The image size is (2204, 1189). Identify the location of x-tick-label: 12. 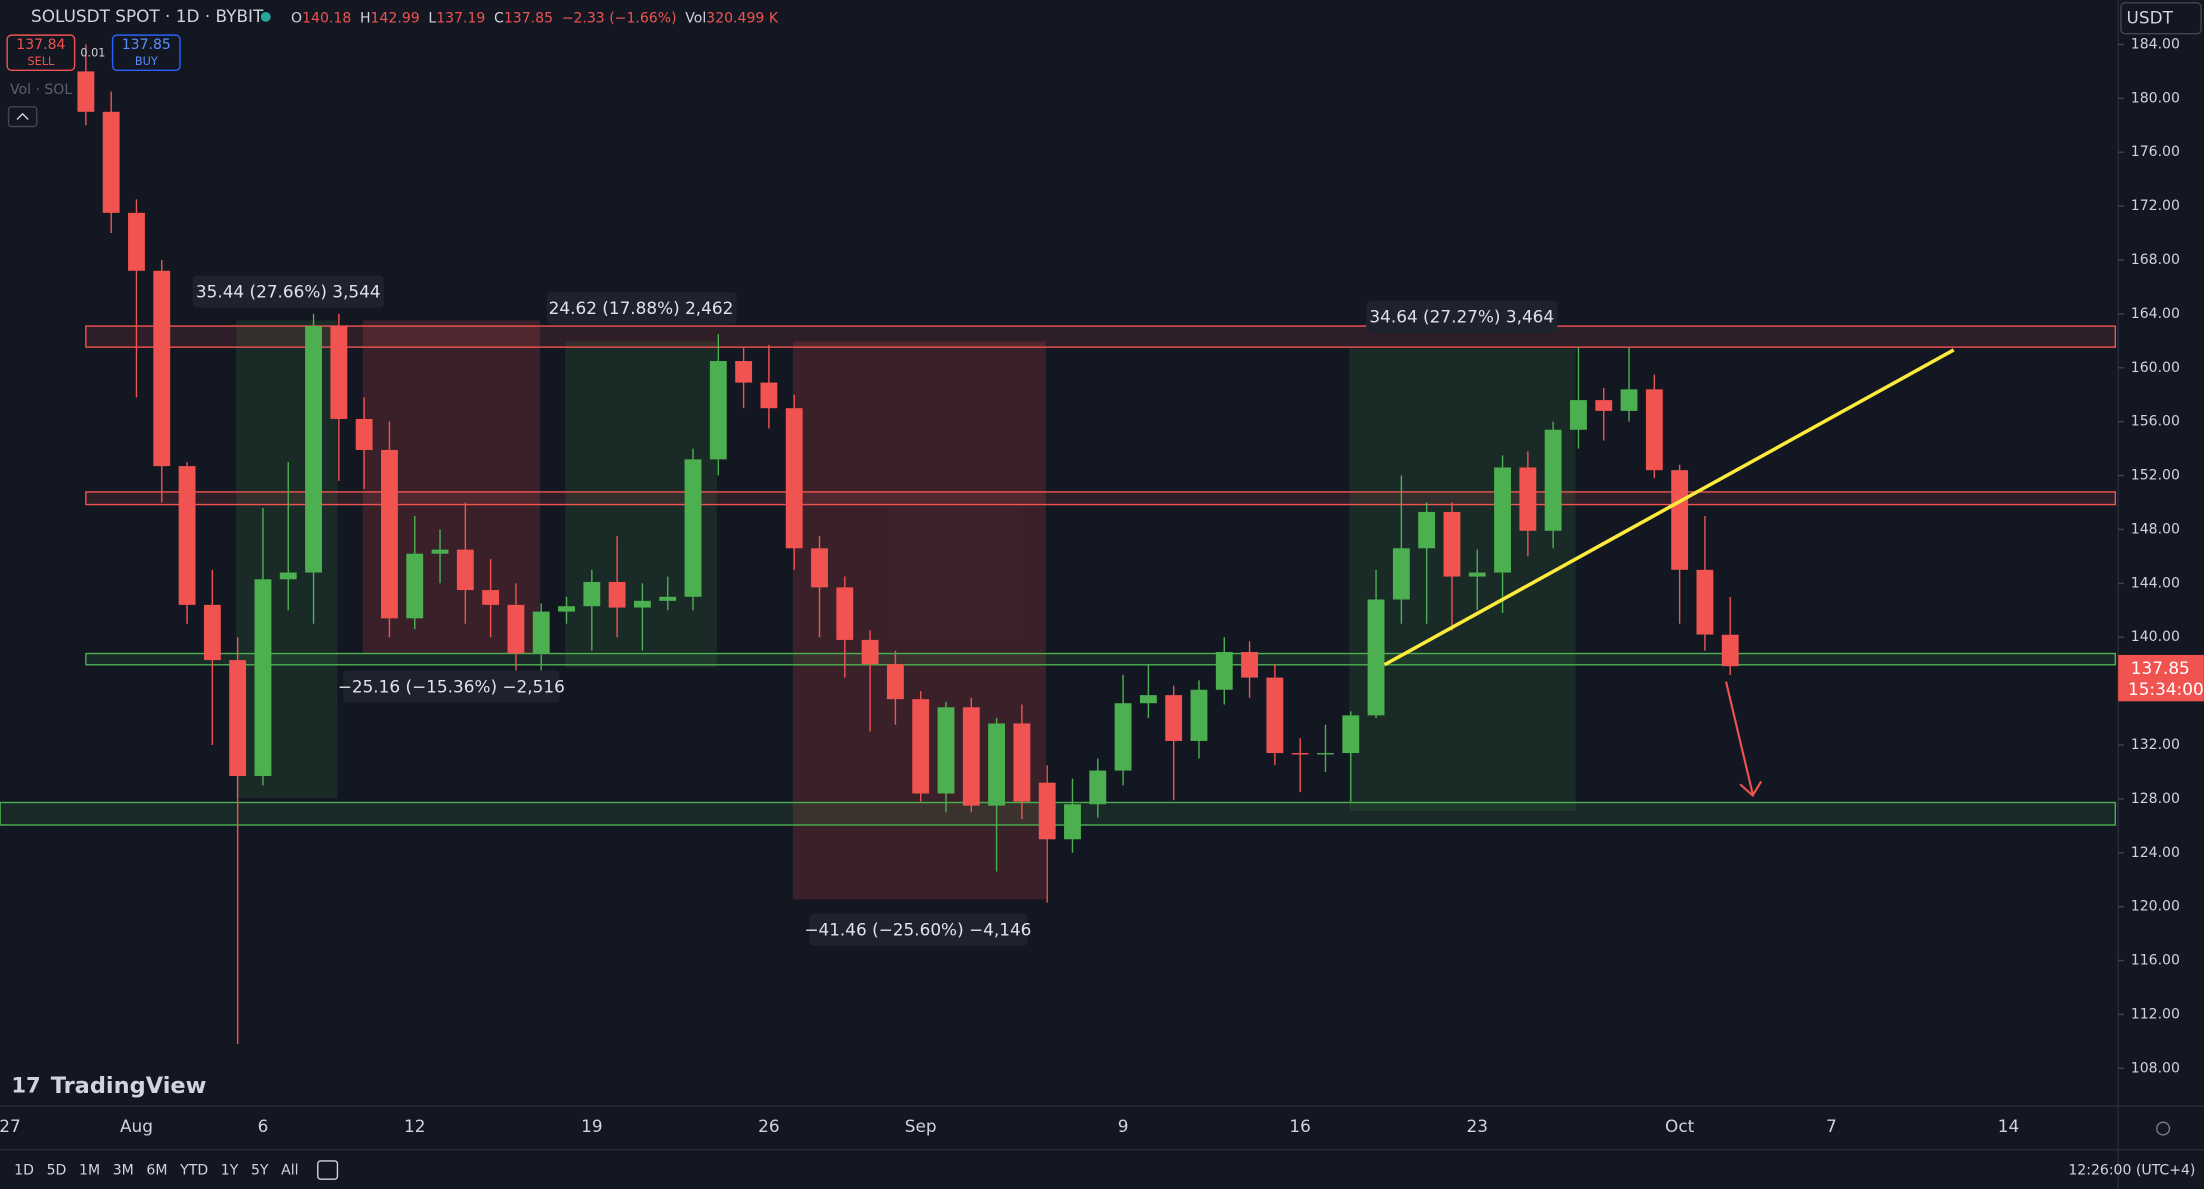
(414, 1126).